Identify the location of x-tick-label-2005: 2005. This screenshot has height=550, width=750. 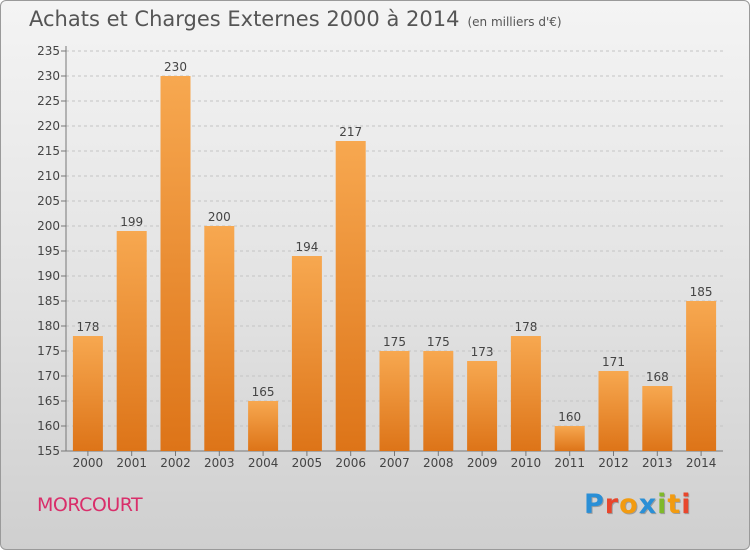
(307, 463).